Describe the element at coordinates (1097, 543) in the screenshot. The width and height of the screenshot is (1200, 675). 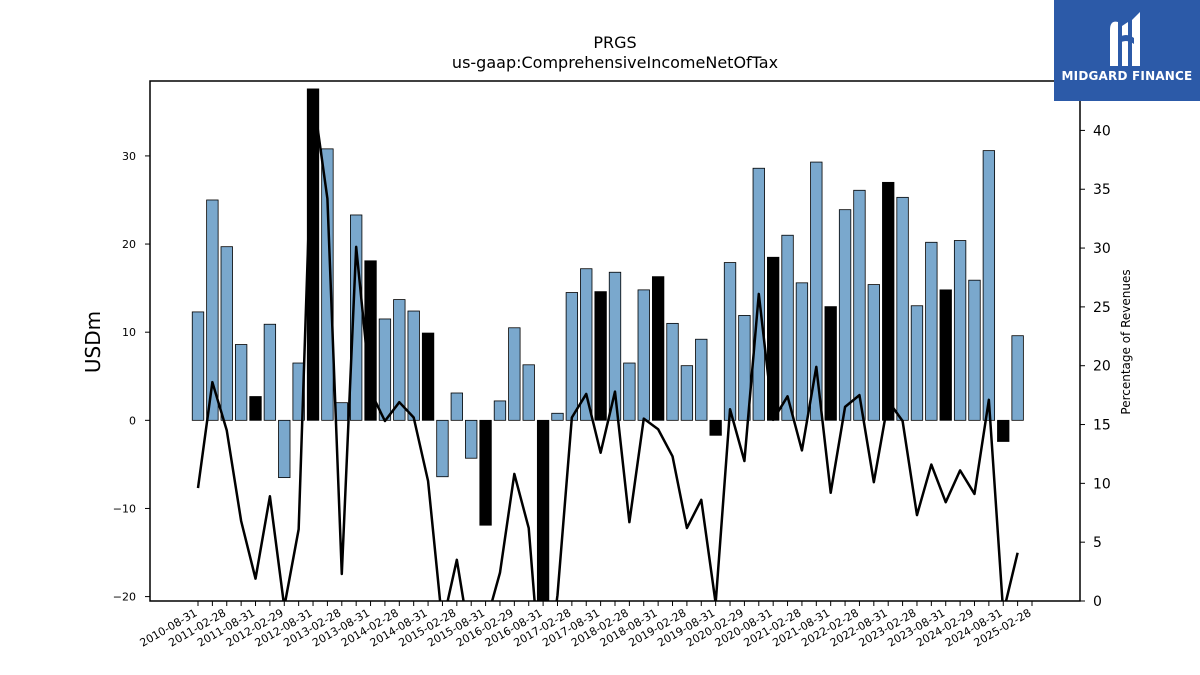
I see `y2-tick-label: 5` at that location.